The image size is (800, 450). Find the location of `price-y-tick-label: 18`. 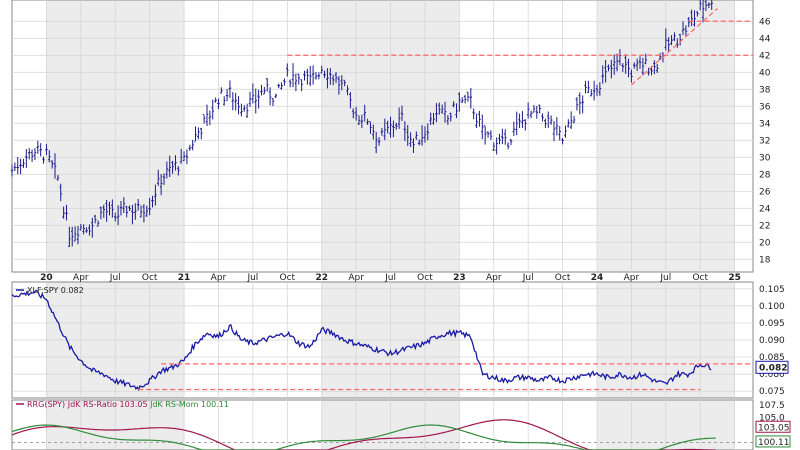

price-y-tick-label: 18 is located at coordinates (765, 260).